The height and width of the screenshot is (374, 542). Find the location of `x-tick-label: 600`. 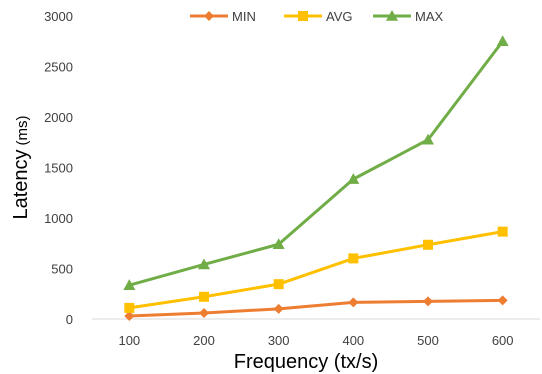

x-tick-label: 600 is located at coordinates (503, 340).